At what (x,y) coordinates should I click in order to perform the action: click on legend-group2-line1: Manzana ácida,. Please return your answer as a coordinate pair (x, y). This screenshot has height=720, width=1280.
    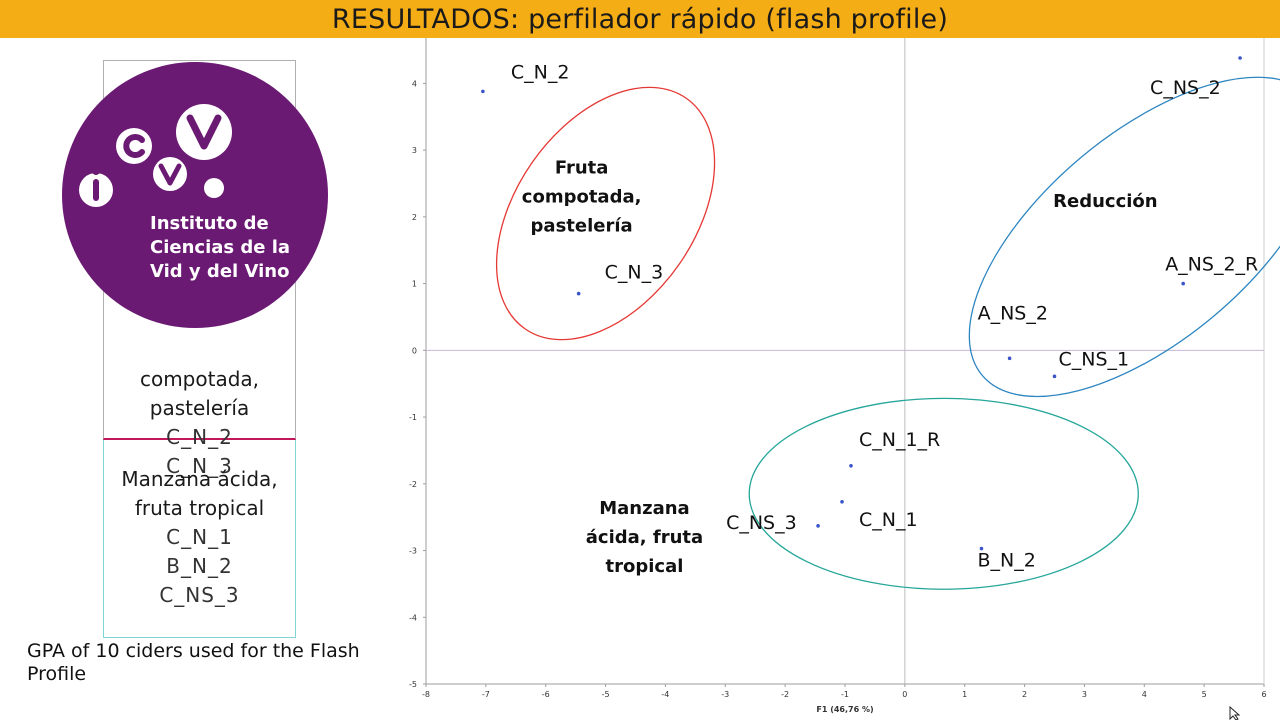
    Looking at the image, I should click on (199, 479).